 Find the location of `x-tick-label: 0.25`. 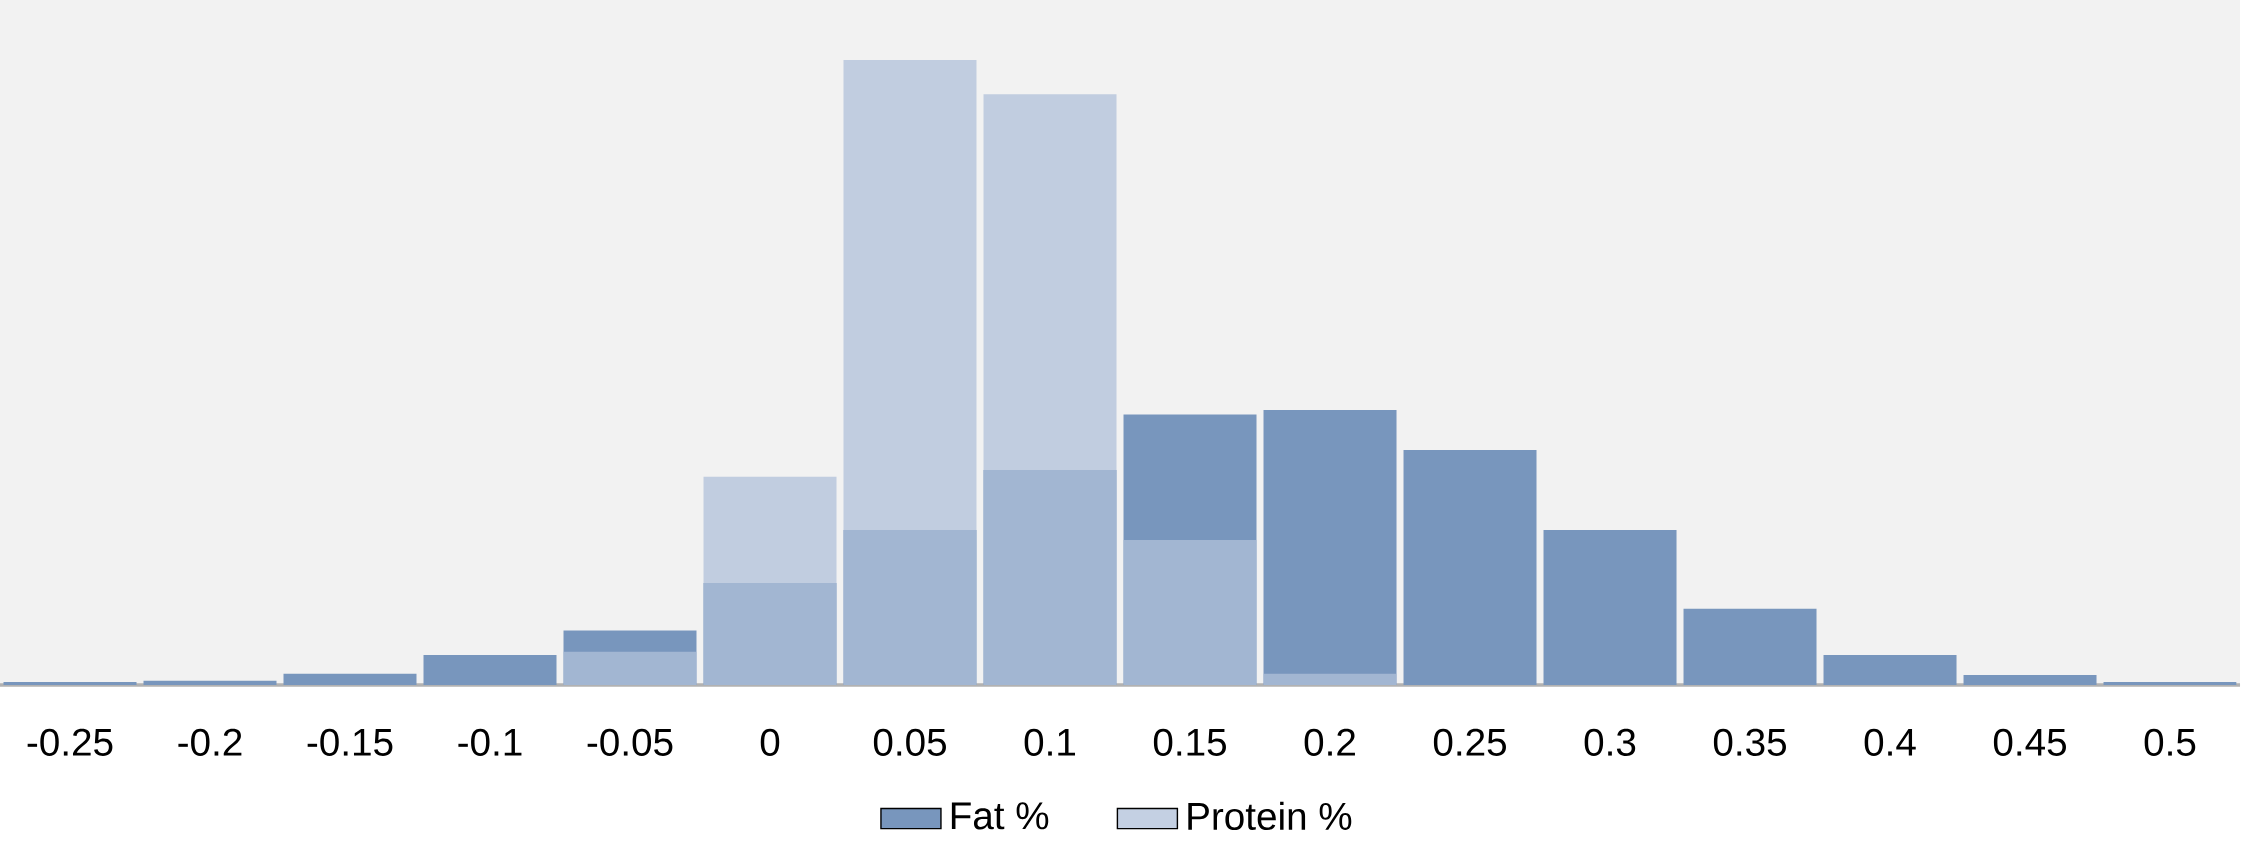

x-tick-label: 0.25 is located at coordinates (1469, 742).